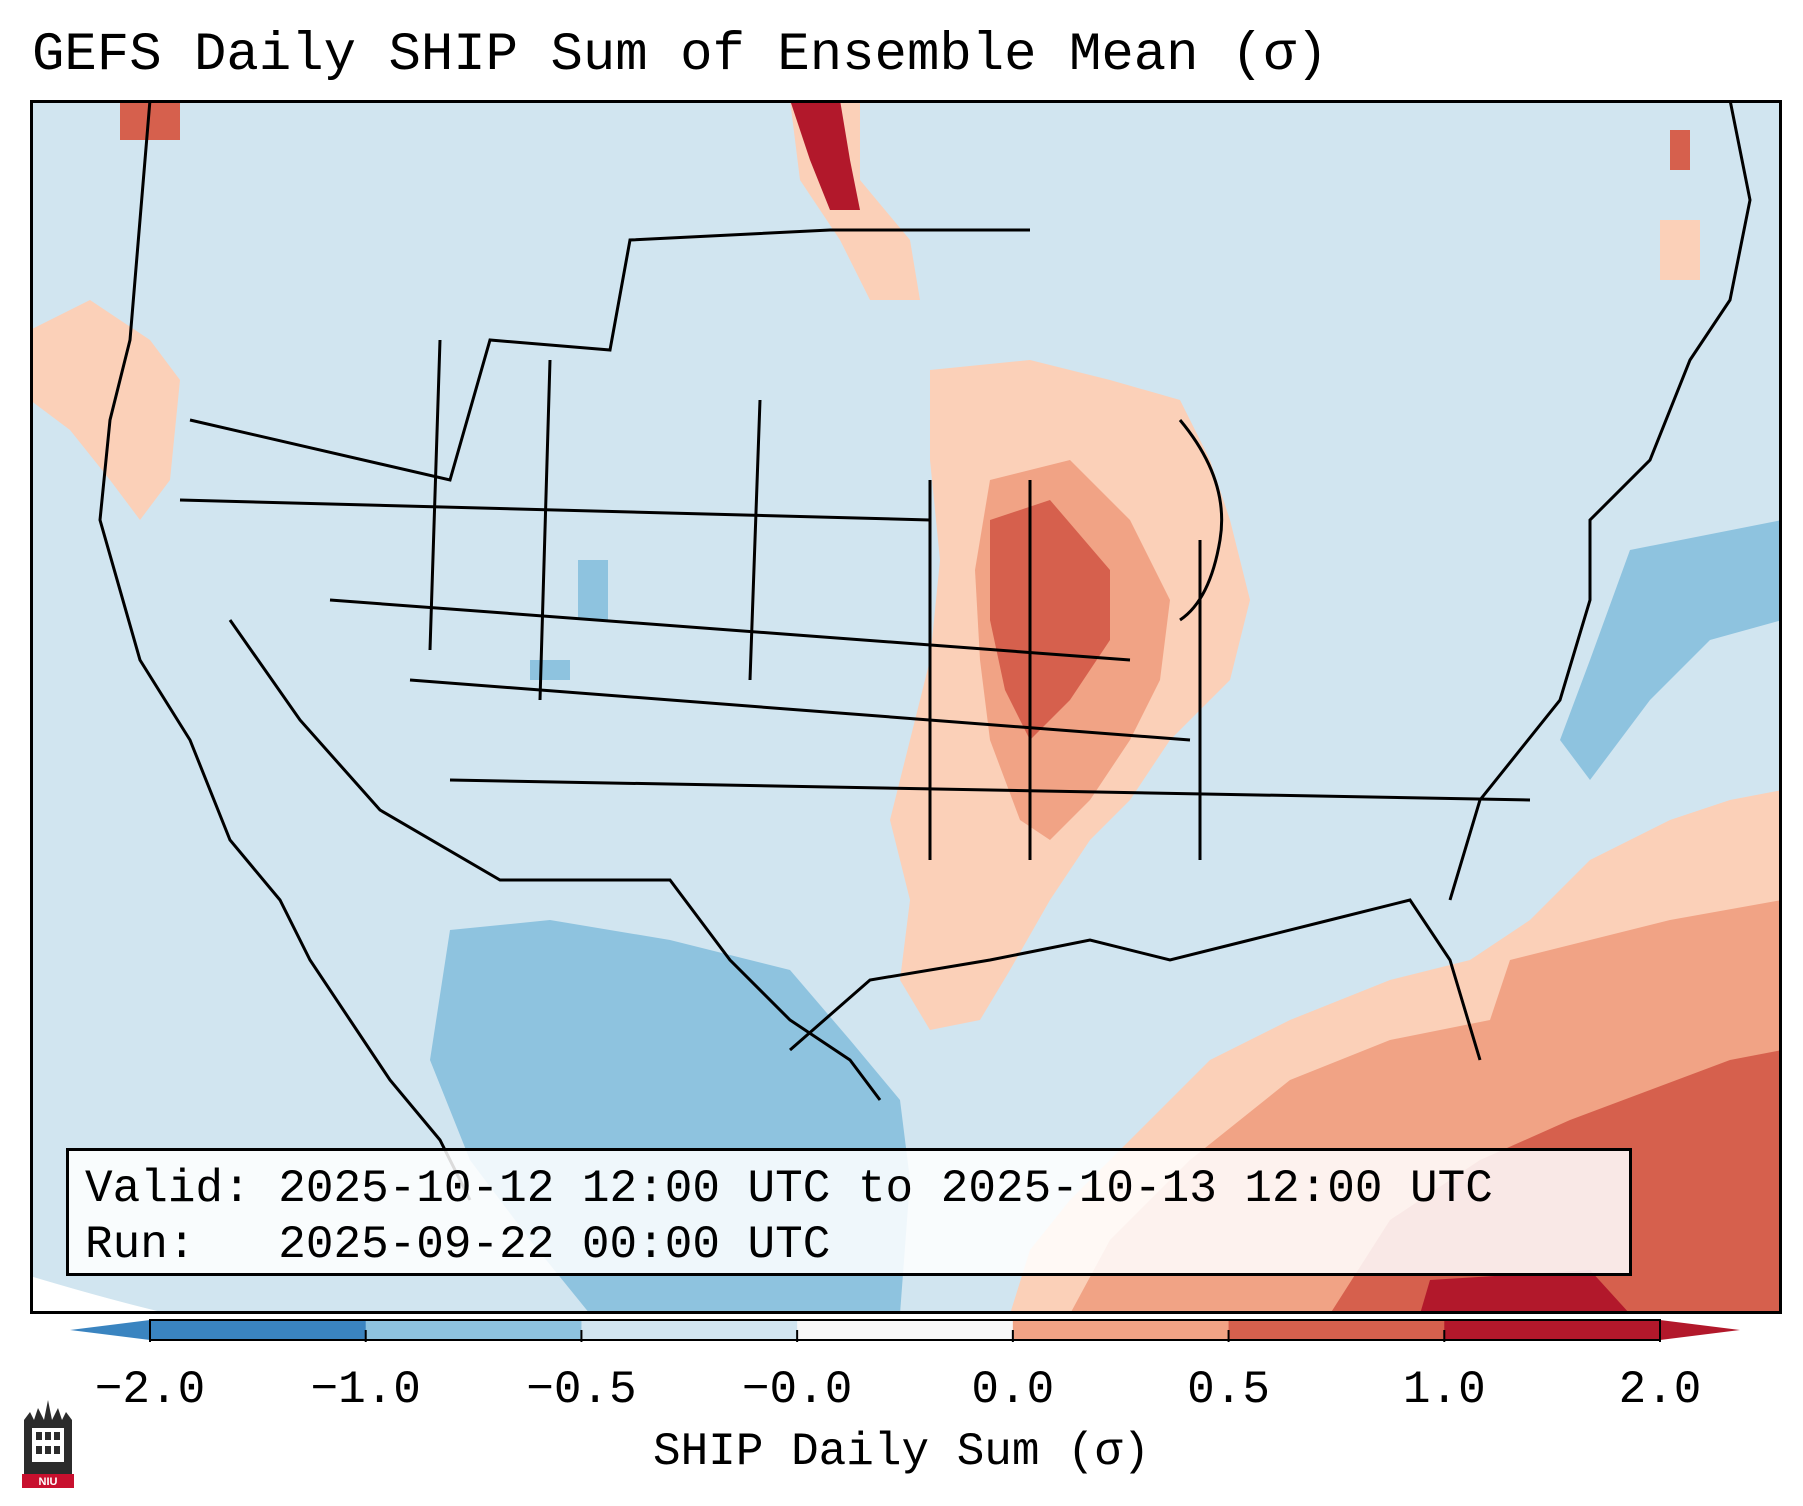 Image resolution: width=1803 pixels, height=1506 pixels. What do you see at coordinates (140, 1245) in the screenshot?
I see `run-label: Run:` at bounding box center [140, 1245].